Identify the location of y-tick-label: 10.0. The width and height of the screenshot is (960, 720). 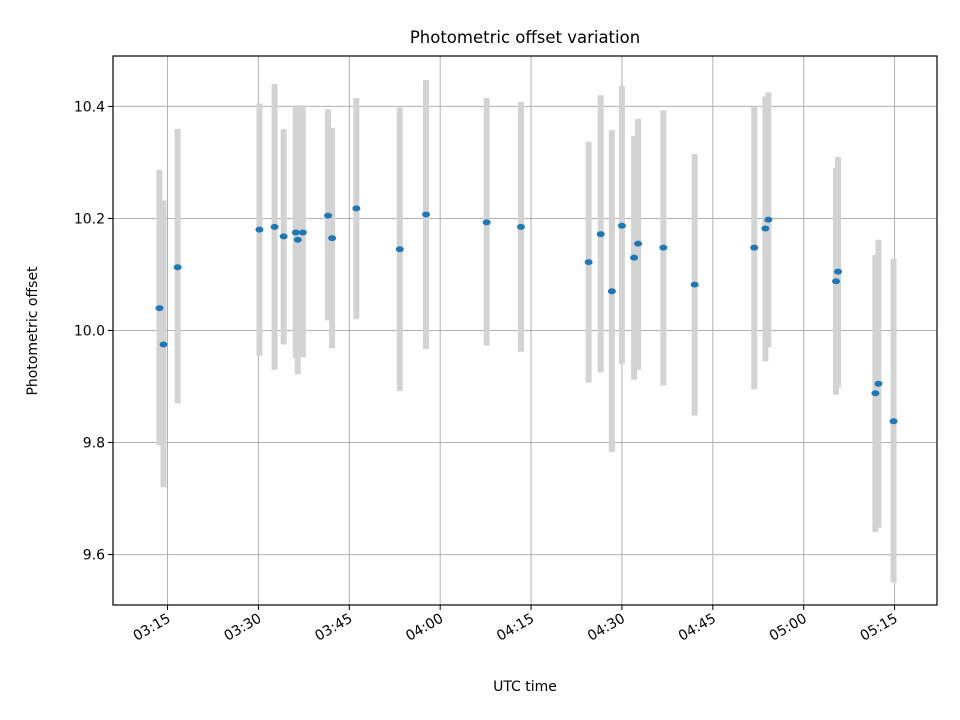
(89, 332).